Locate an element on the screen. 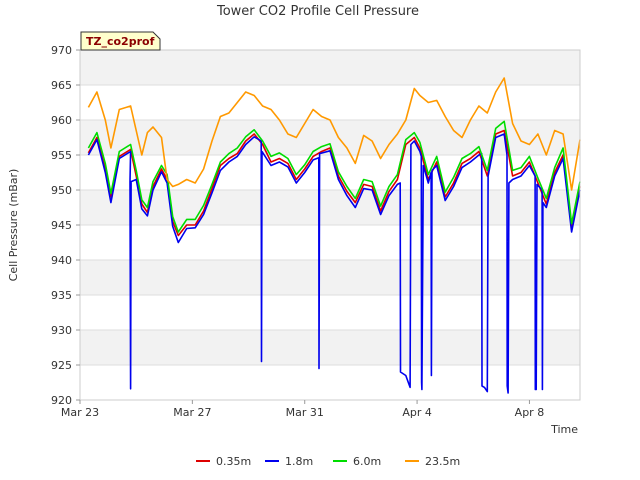 Image resolution: width=640 pixels, height=480 pixels. badge-label: TZ_co2prof is located at coordinates (120, 41).